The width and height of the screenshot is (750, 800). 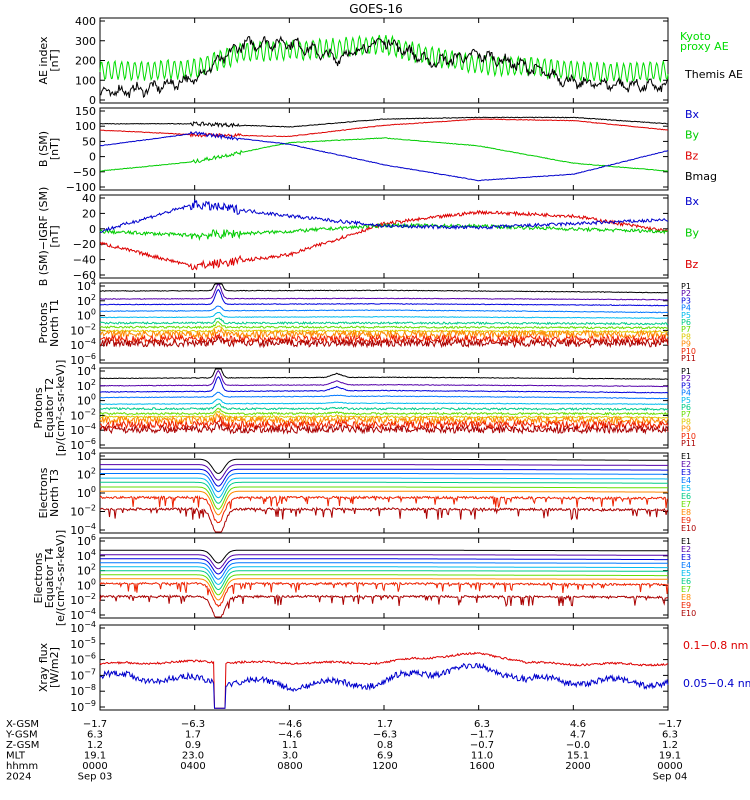 I want to click on legend-entry: proxy AE, so click(x=704, y=46).